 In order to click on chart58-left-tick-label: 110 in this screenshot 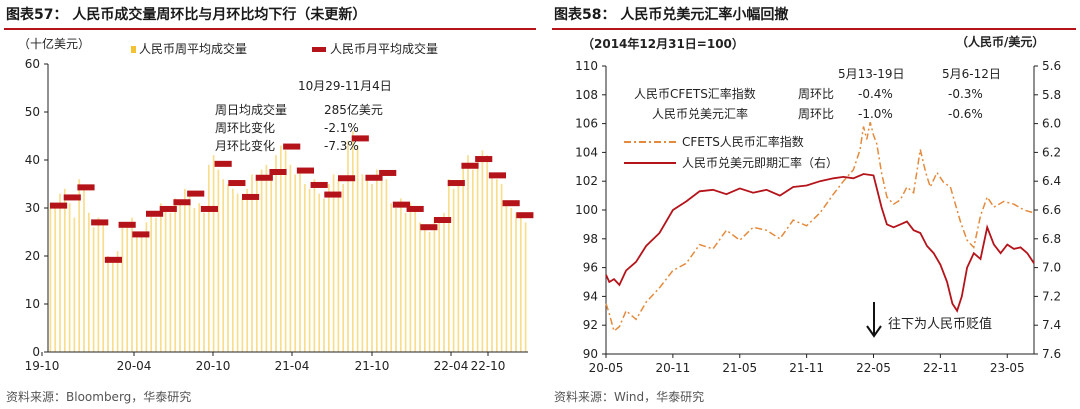, I will do `click(586, 66)`.